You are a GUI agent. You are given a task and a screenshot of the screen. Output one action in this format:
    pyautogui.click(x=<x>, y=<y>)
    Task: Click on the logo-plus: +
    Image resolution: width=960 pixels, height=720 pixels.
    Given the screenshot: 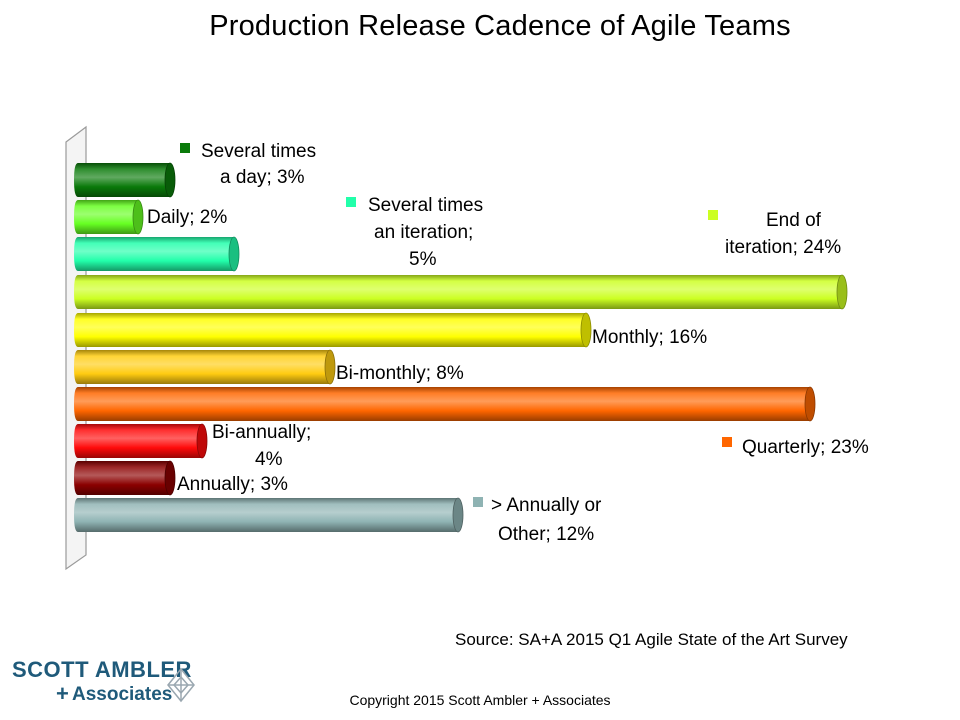 What is the action you would take?
    pyautogui.click(x=62, y=693)
    